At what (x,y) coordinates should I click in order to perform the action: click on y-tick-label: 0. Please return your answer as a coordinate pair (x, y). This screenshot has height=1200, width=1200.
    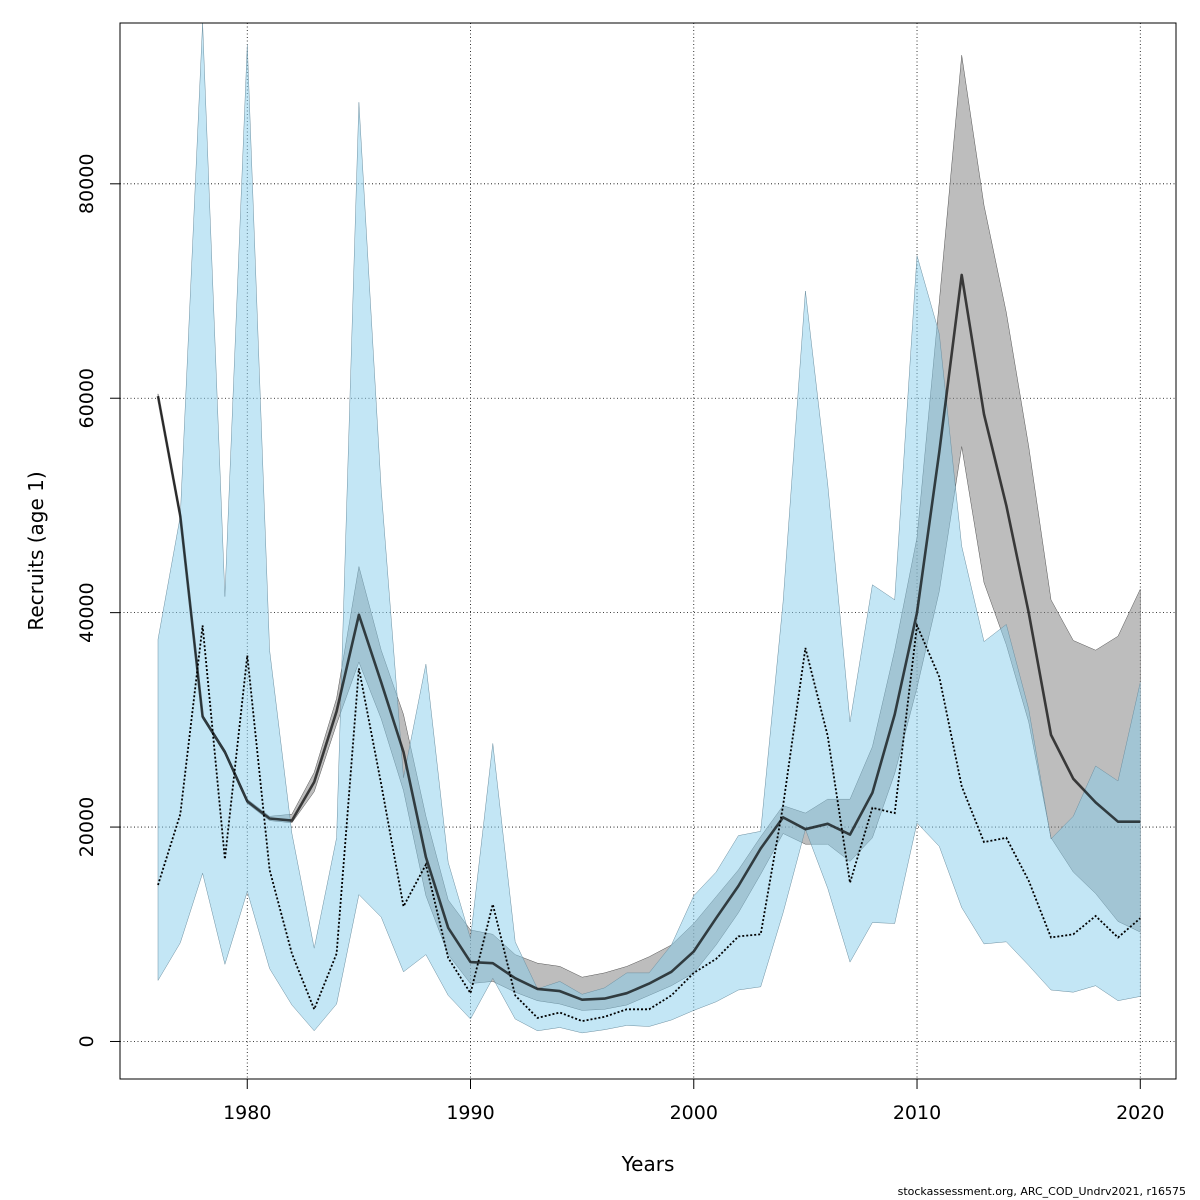
    Looking at the image, I should click on (87, 1041).